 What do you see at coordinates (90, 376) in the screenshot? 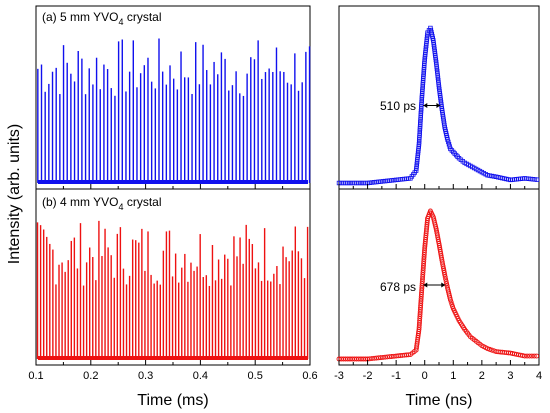
I see `x-tick-label: 0.2` at bounding box center [90, 376].